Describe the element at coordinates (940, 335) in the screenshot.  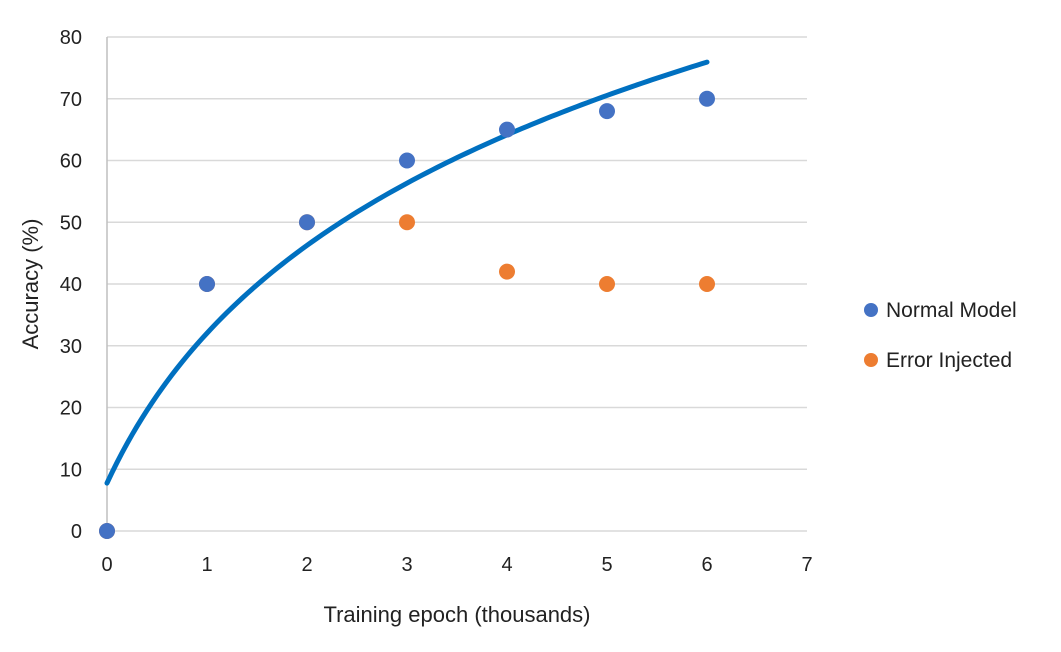
I see `legend: Normal Model Error Injected` at that location.